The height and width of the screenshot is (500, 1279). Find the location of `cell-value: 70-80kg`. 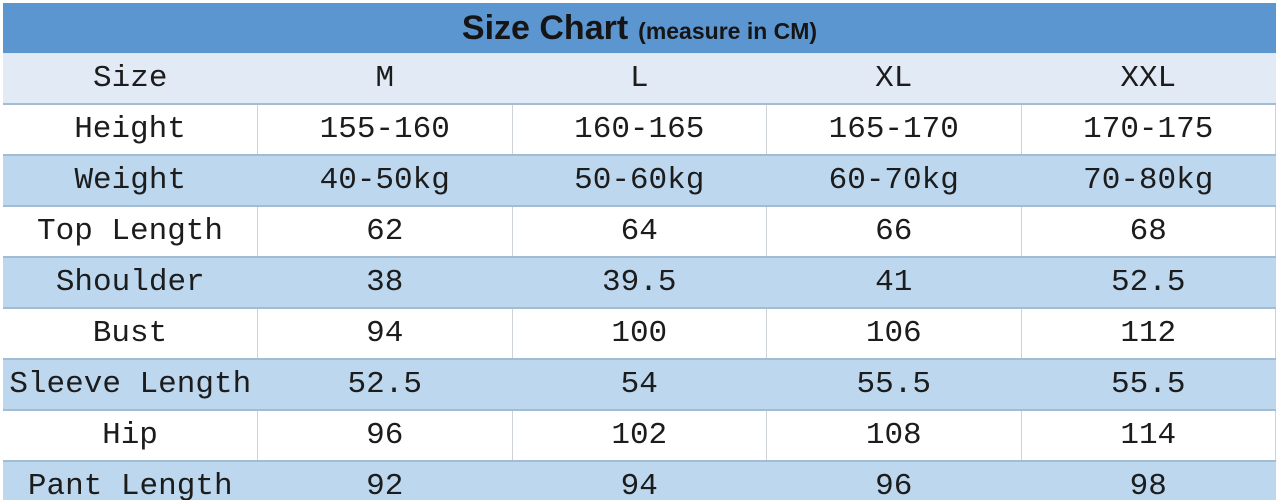

cell-value: 70-80kg is located at coordinates (1148, 180).